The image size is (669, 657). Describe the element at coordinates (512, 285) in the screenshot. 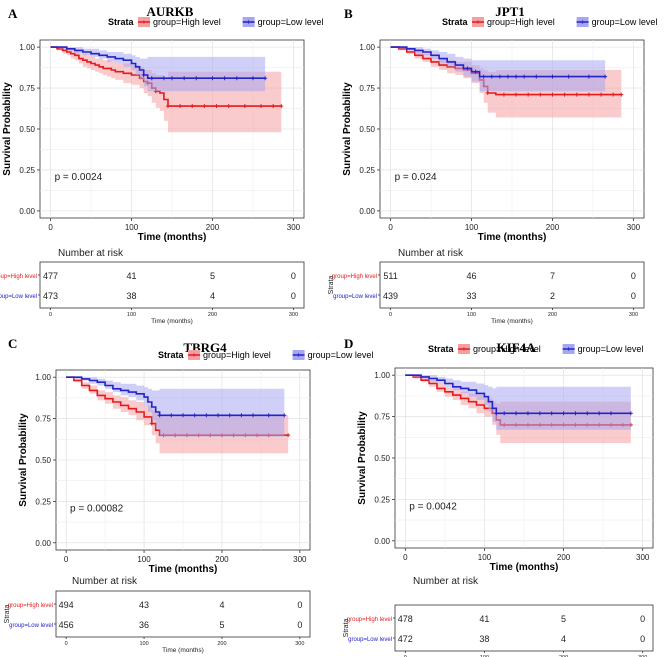

I see `risk-table-frame` at that location.